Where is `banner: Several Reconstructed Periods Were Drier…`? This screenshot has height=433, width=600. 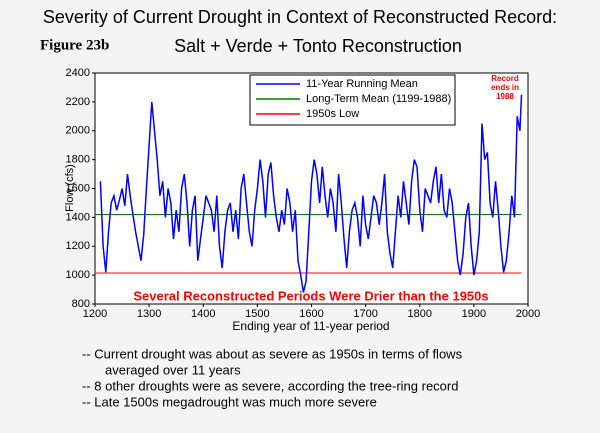
banner: Several Reconstructed Periods Were Drier… is located at coordinates (310, 295).